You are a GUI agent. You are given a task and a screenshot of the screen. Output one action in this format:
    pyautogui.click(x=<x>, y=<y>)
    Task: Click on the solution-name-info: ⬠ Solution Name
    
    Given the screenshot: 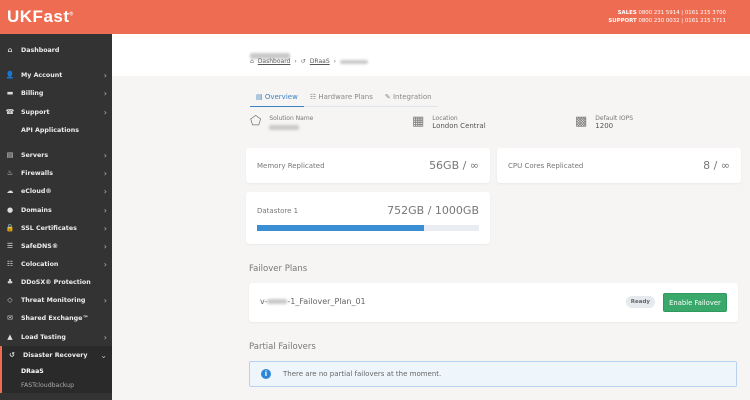 What is the action you would take?
    pyautogui.click(x=281, y=123)
    